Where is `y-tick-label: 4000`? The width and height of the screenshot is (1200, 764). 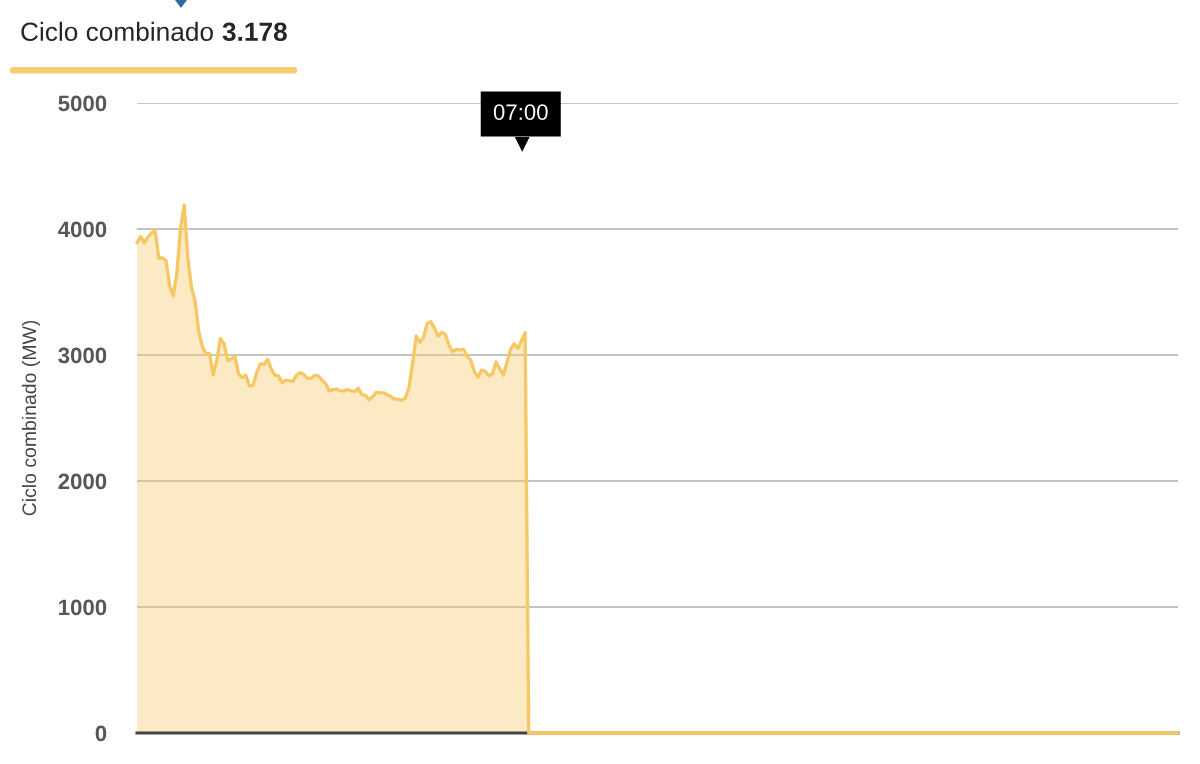 y-tick-label: 4000 is located at coordinates (82, 229).